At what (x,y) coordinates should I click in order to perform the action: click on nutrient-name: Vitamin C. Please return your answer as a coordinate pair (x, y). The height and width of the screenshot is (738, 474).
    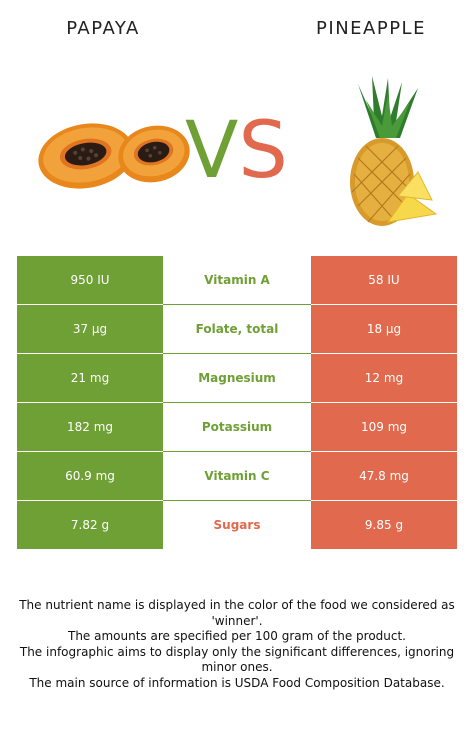
    Looking at the image, I should click on (237, 476).